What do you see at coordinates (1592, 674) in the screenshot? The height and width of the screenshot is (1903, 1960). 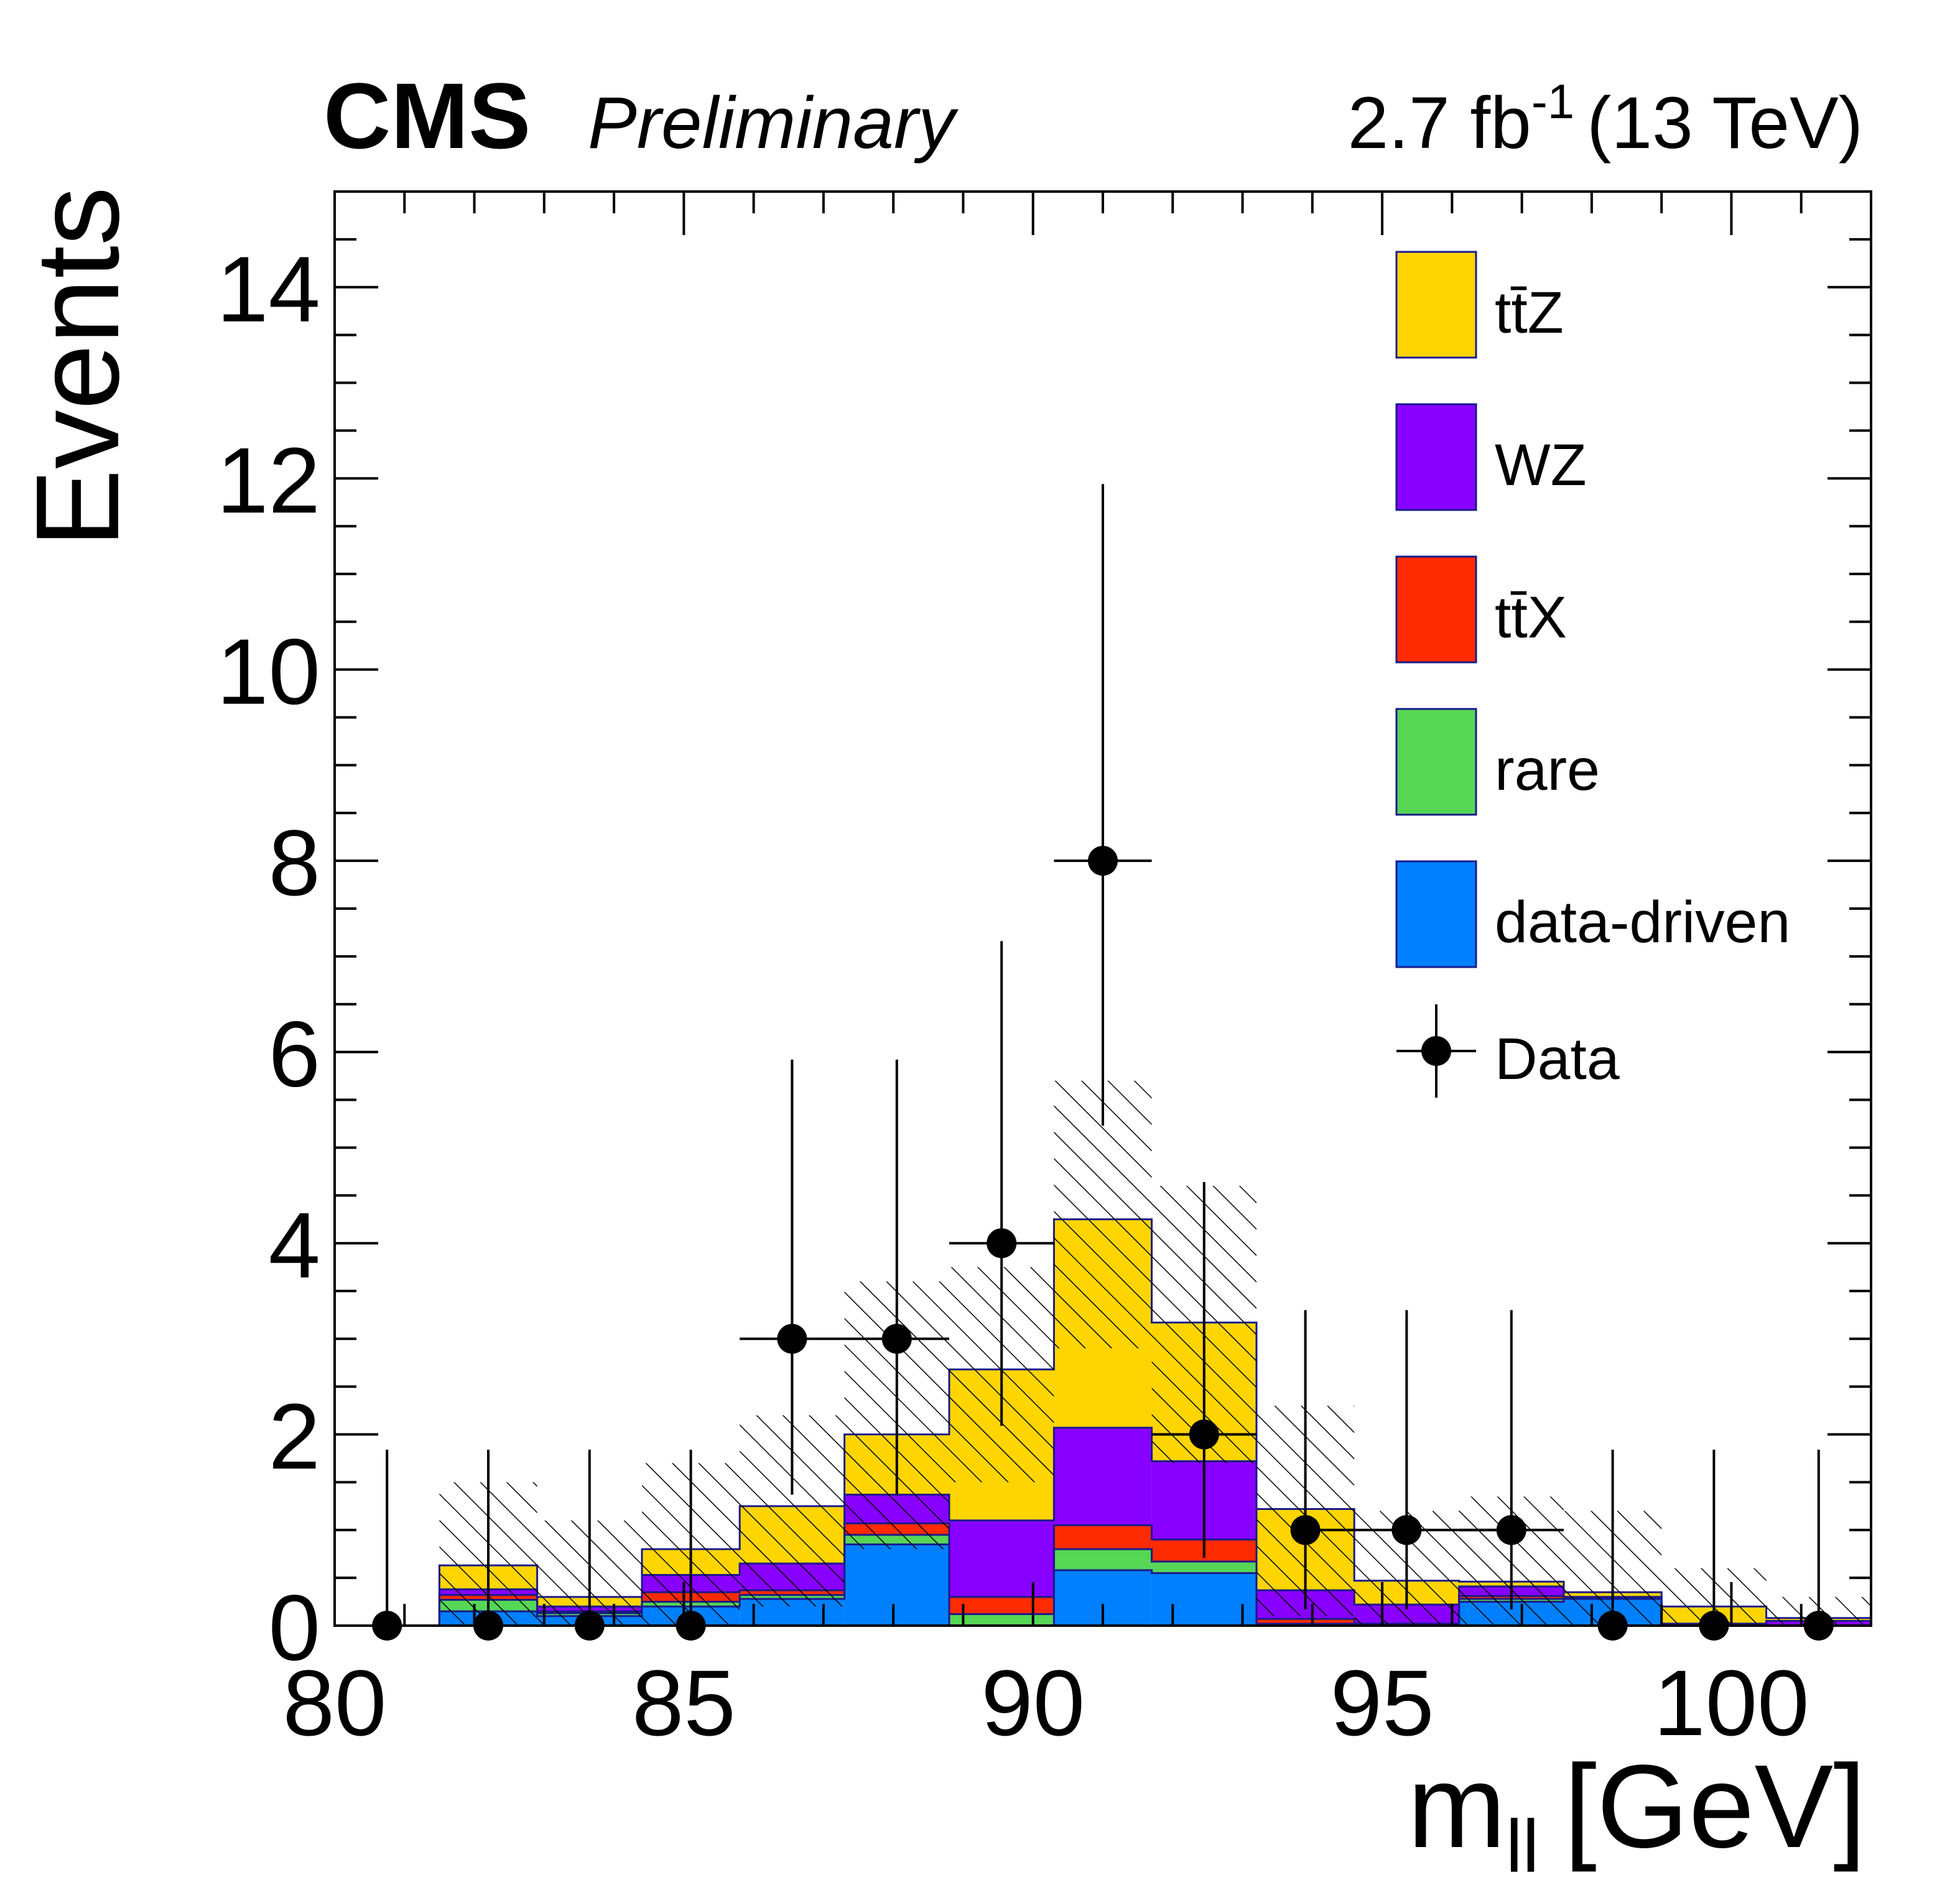 I see `legend: tt̄Z WZ tt̄X rare data-driven Data` at bounding box center [1592, 674].